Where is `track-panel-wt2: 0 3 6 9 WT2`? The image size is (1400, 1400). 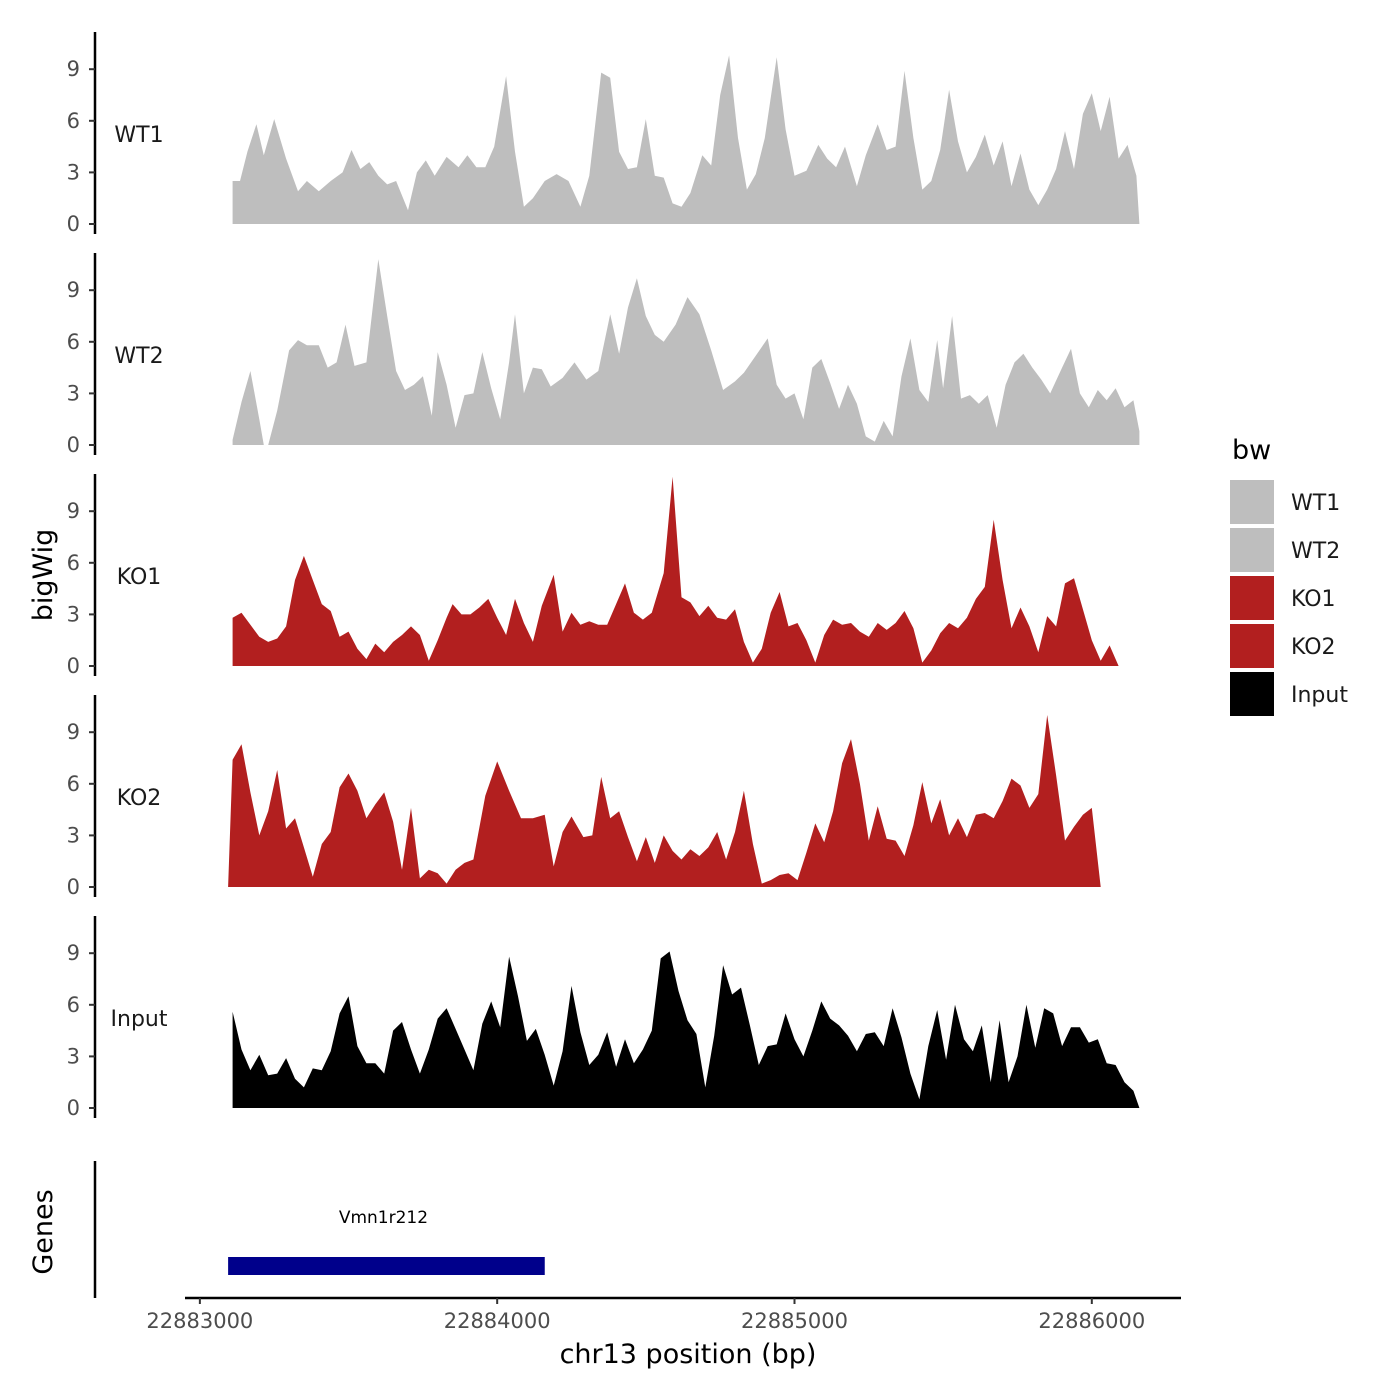 track-panel-wt2: 0 3 6 9 WT2 is located at coordinates (603, 355).